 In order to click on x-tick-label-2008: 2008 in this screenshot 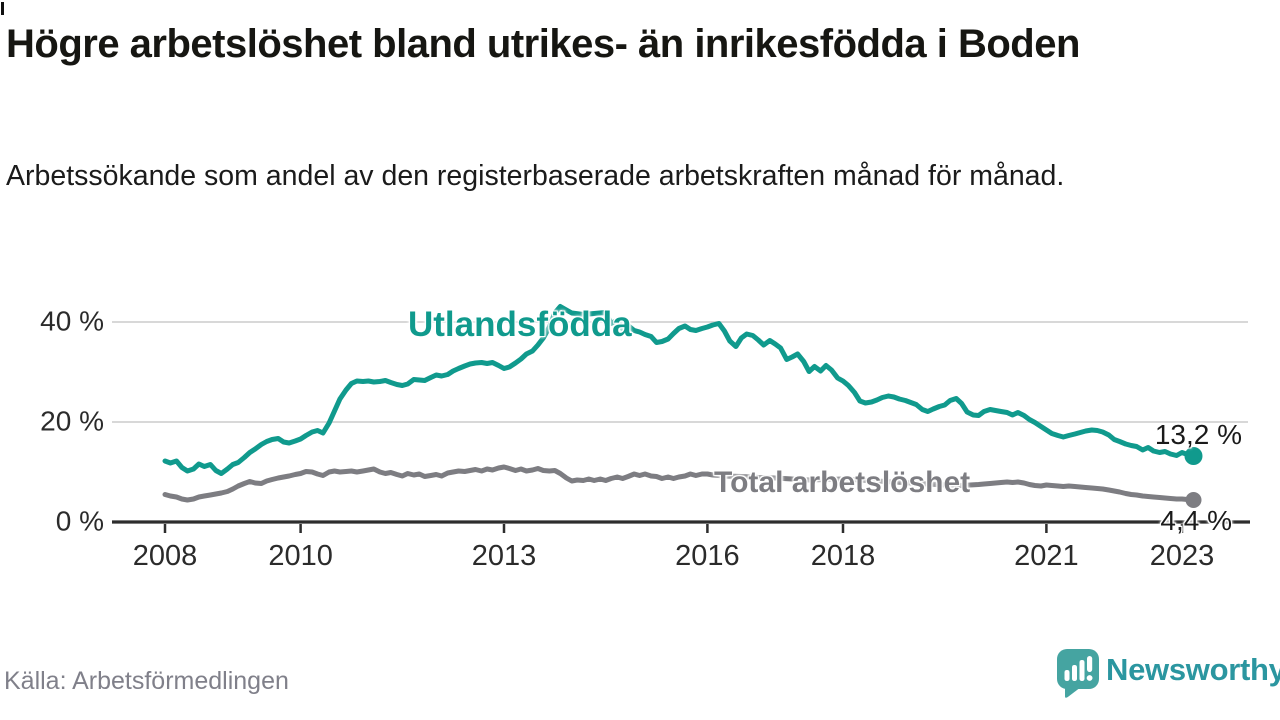, I will do `click(165, 556)`.